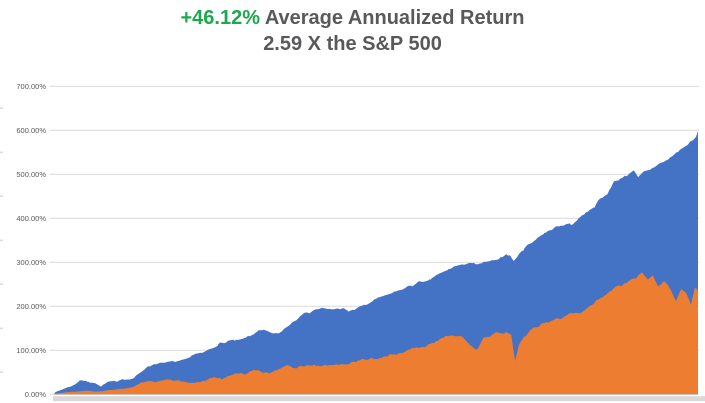 The image size is (705, 403). Describe the element at coordinates (220, 18) in the screenshot. I see `title-return-highlight: +46.12%` at that location.